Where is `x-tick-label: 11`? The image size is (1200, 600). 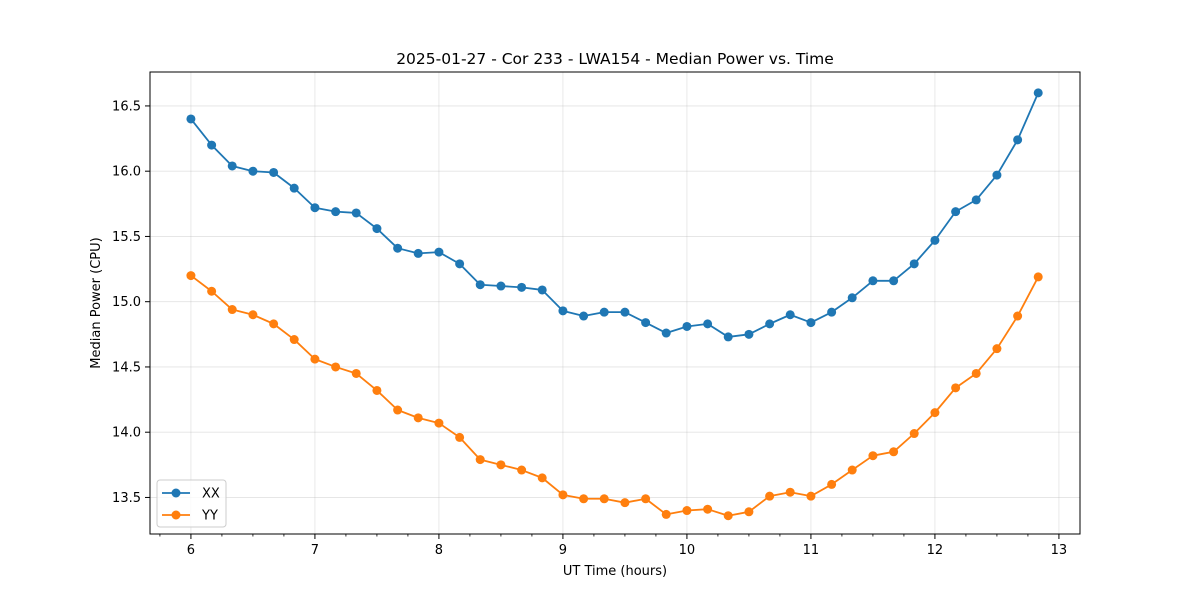 x-tick-label: 11 is located at coordinates (811, 550).